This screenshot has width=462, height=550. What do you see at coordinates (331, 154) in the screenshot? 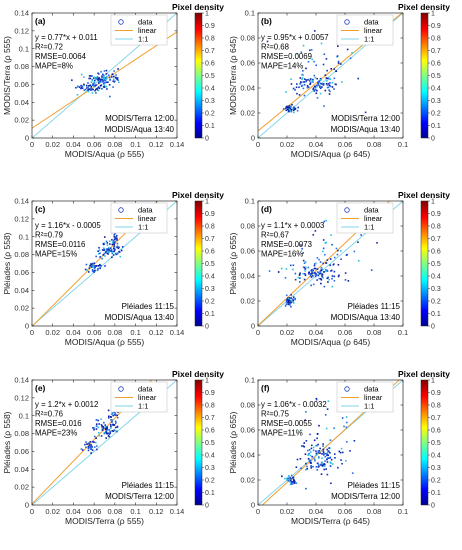
I see `x-axis-label: MODIS/Aqua (ρ 645)` at bounding box center [331, 154].